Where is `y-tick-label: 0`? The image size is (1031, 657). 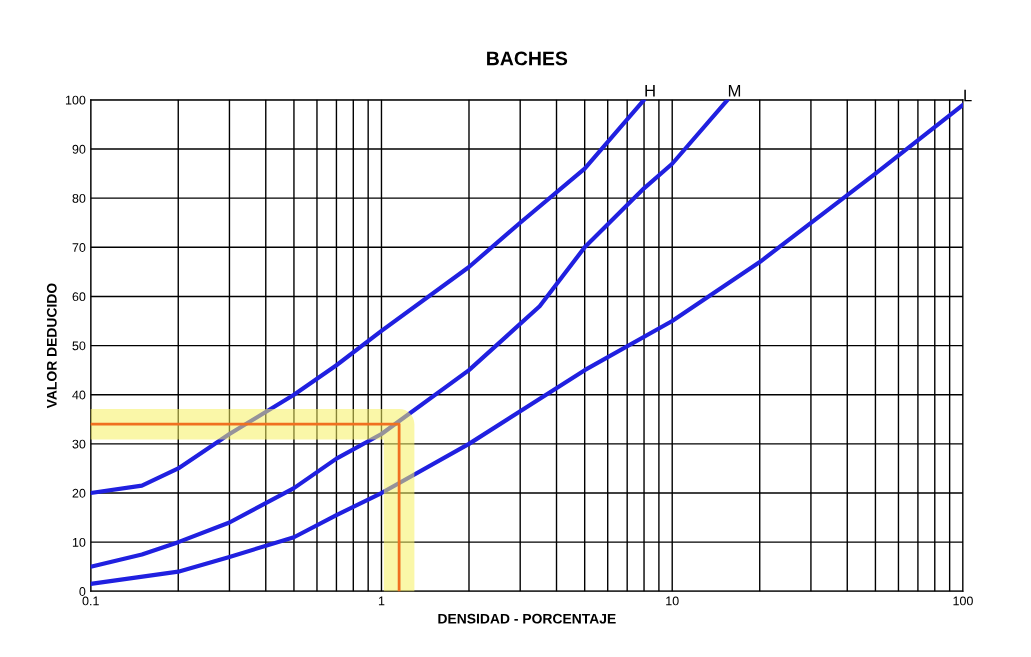
y-tick-label: 0 is located at coordinates (82, 591).